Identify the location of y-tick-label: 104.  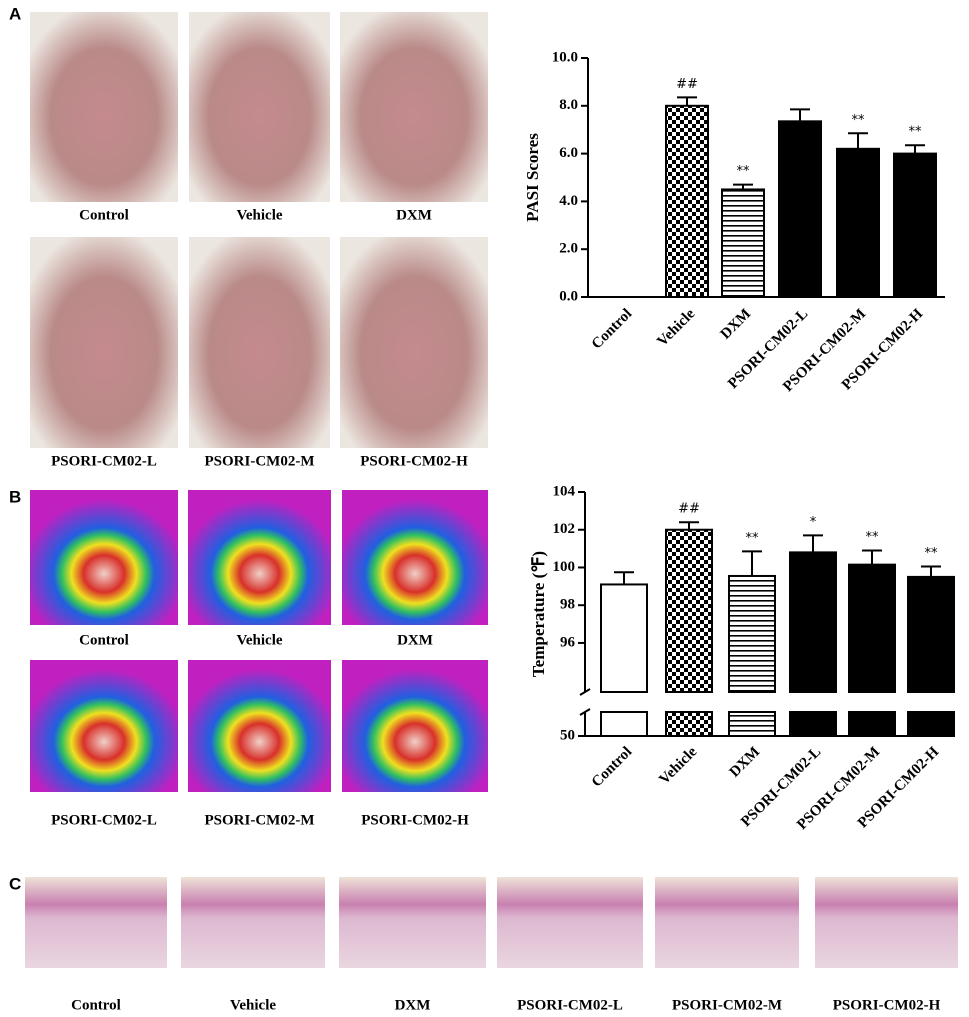
(564, 491).